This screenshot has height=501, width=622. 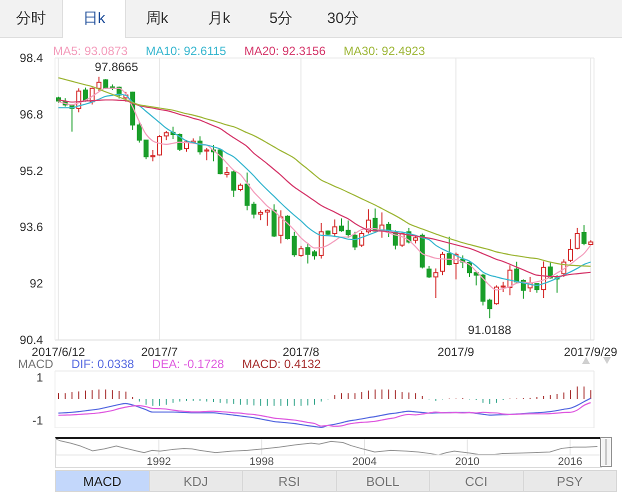 I want to click on x-tick-label: 2017/9, so click(x=456, y=352).